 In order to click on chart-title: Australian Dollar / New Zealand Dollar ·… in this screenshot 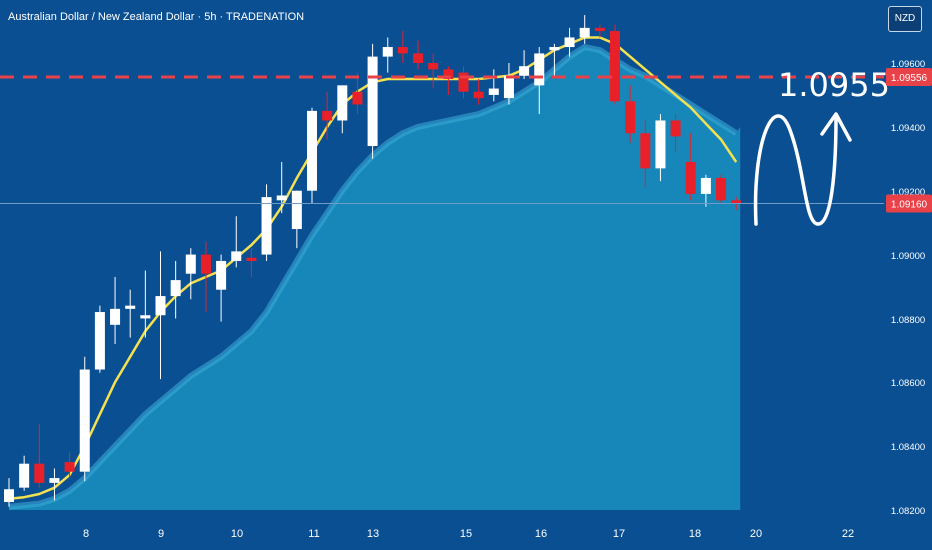, I will do `click(156, 17)`.